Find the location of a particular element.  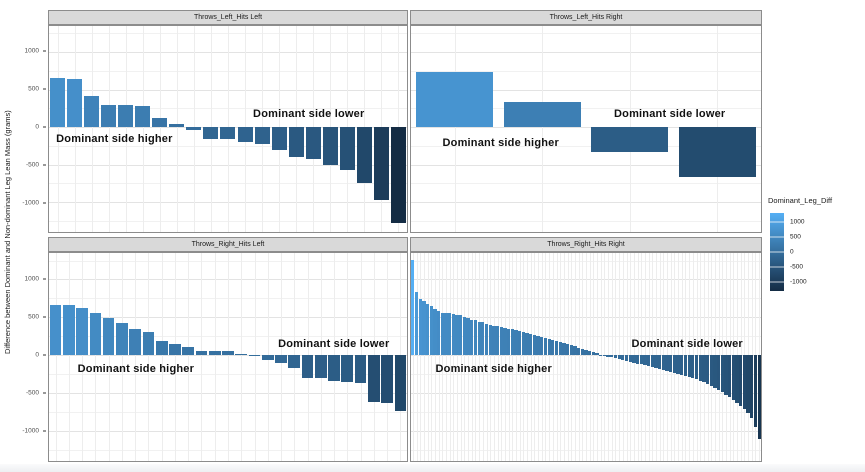

legend-tick-label: -500 is located at coordinates (797, 267).